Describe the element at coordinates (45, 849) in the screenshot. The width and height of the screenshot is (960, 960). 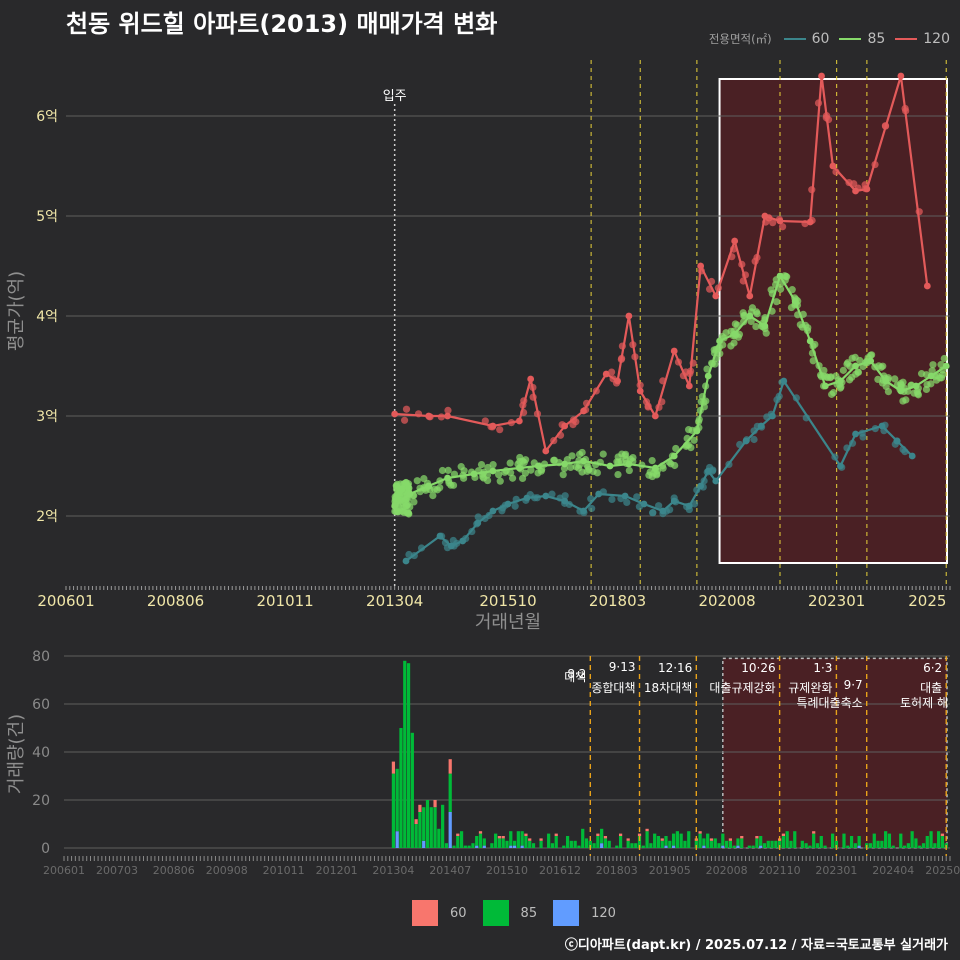
I see `volume-y-tick-label: 0` at that location.